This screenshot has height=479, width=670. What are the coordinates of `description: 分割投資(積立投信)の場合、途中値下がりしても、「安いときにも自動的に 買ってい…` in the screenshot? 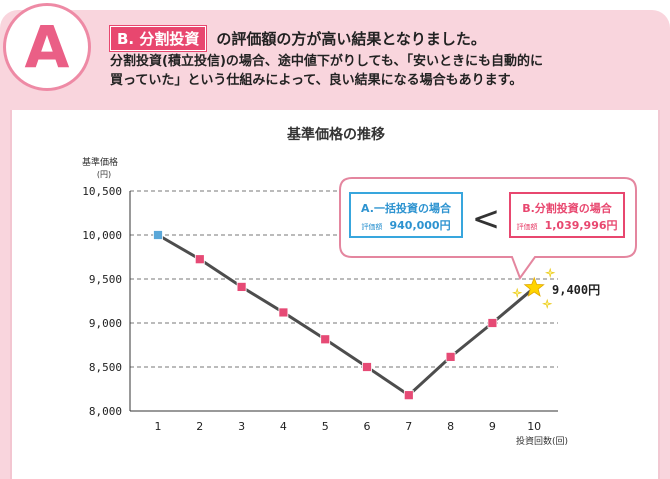 It's located at (326, 71).